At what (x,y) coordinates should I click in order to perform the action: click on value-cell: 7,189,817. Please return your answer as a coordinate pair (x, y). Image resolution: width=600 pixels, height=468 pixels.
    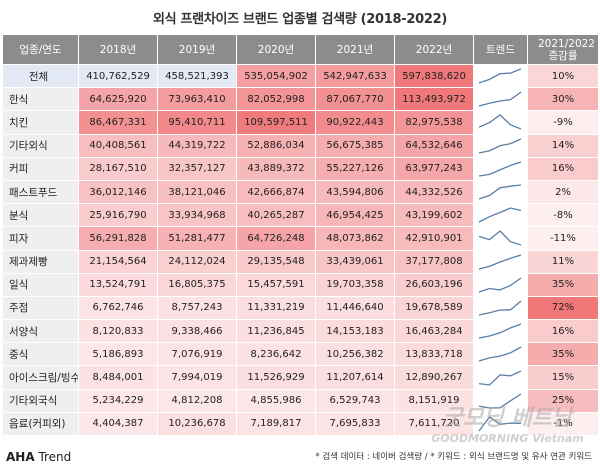
    Looking at the image, I should click on (276, 424).